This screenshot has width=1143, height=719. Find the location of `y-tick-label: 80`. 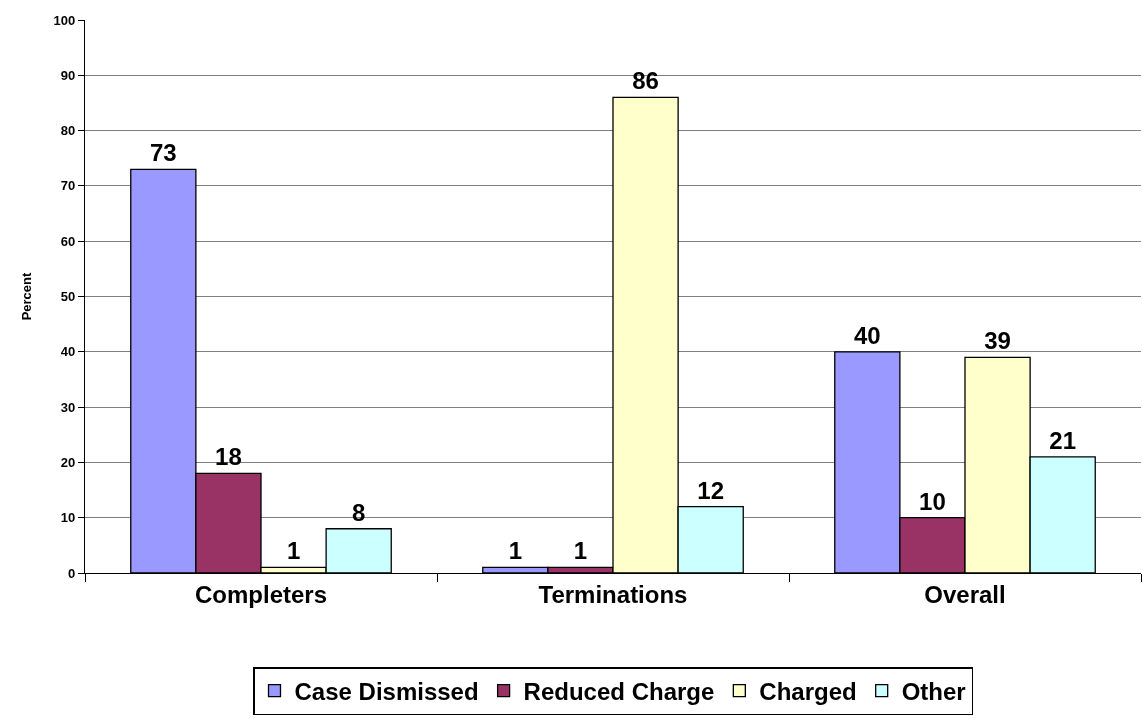

y-tick-label: 80 is located at coordinates (68, 131).